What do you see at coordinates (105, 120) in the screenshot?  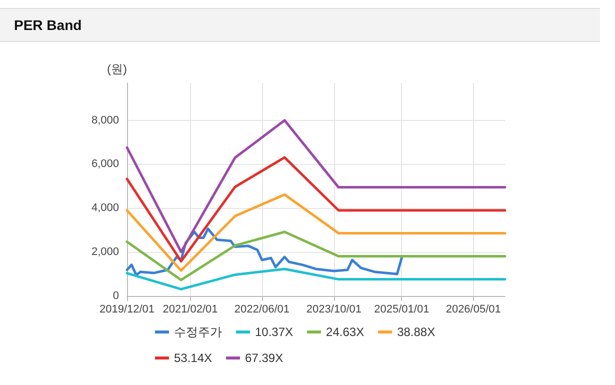 I see `y-tick-label: 8,000` at bounding box center [105, 120].